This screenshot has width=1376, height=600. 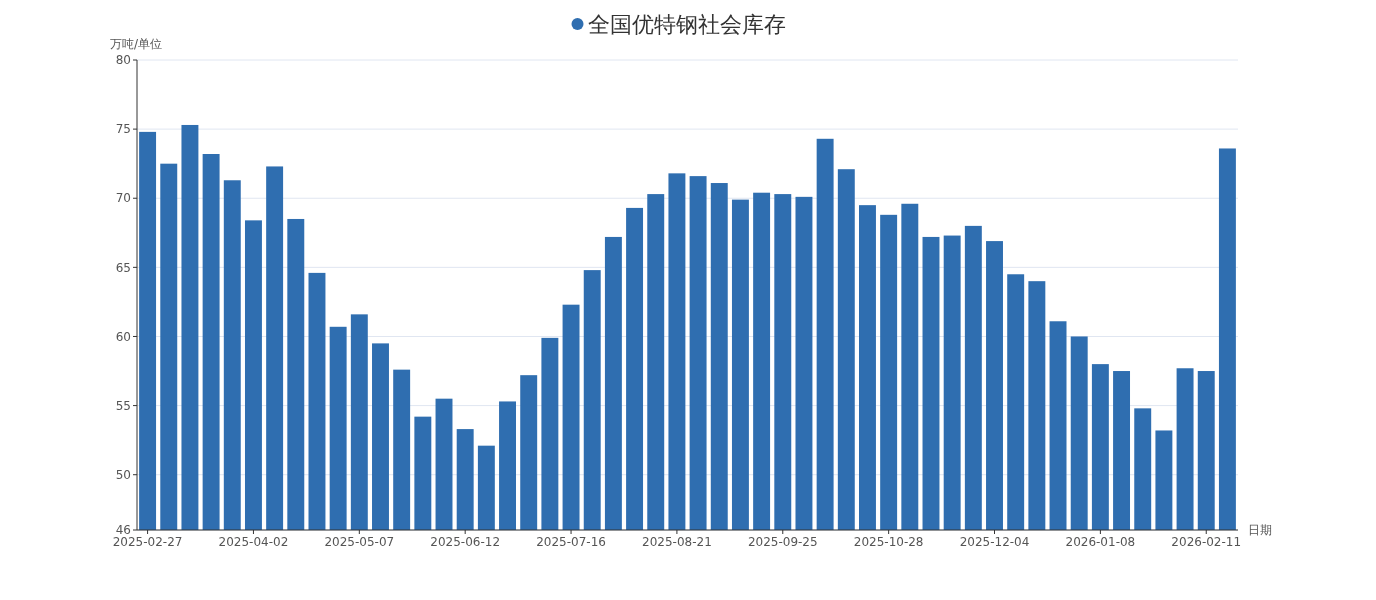 I want to click on x-tick-label: 2025-08-21, so click(x=677, y=542).